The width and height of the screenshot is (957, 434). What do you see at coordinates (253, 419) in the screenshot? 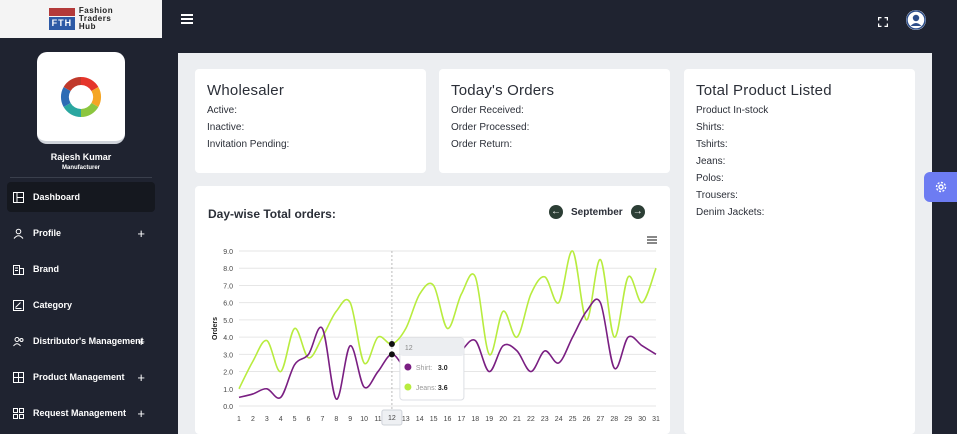
I see `x-tick-label: 2` at bounding box center [253, 419].